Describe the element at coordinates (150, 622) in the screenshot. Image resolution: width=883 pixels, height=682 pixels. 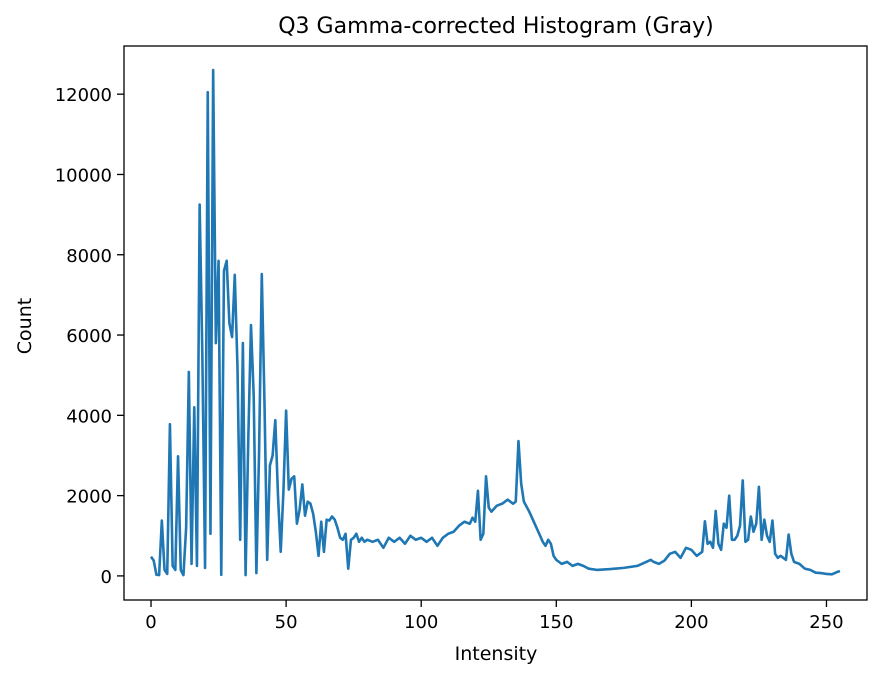
I see `x-tick-label: 0` at that location.